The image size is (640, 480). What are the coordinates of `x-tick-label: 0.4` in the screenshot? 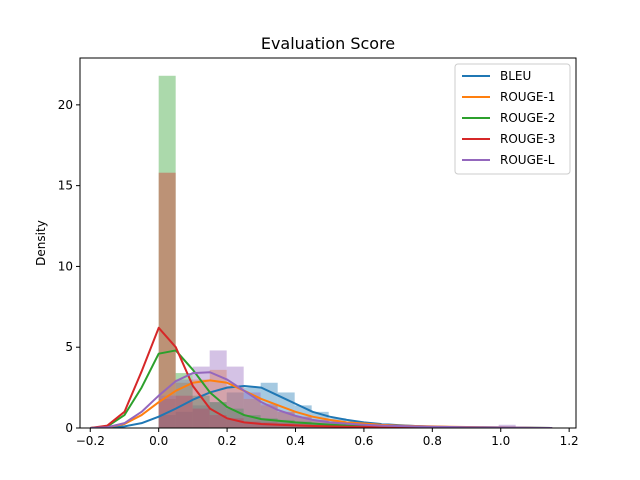 It's located at (295, 441).